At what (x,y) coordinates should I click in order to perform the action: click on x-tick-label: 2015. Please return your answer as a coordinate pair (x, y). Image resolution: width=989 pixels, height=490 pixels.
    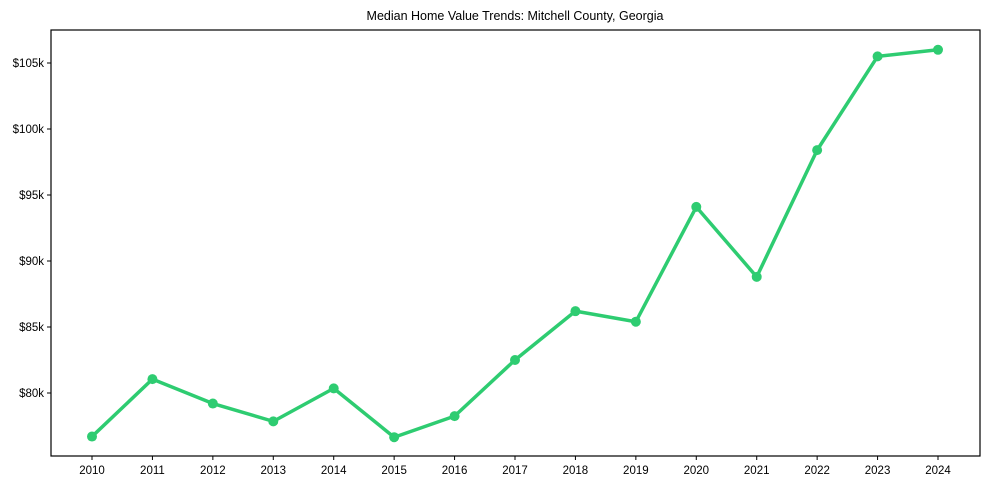
    Looking at the image, I should click on (394, 471).